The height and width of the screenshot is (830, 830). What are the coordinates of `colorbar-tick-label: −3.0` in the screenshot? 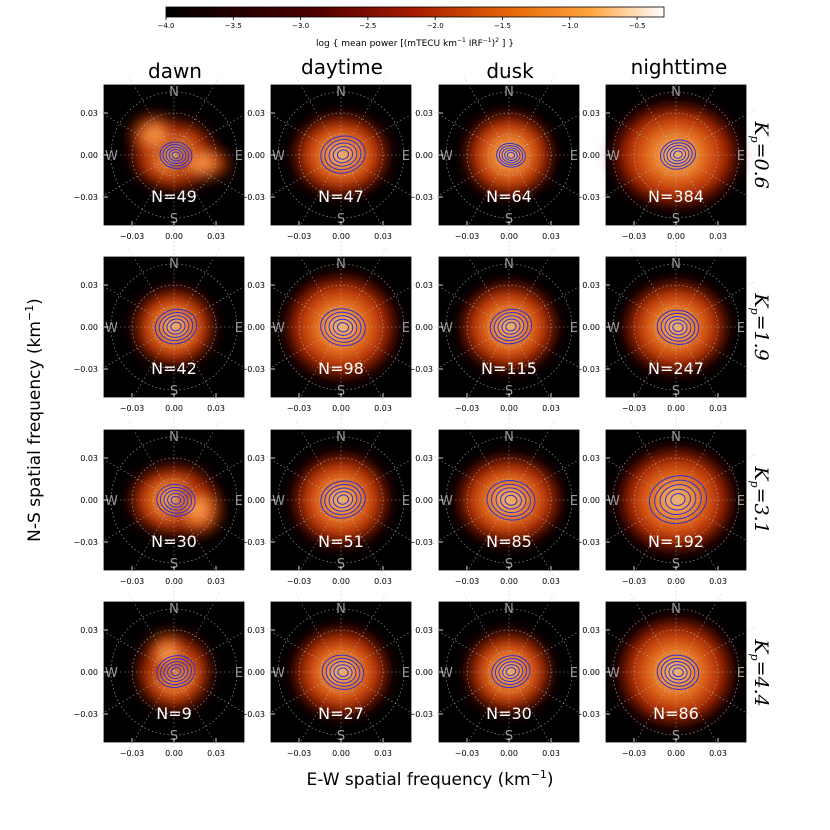 It's located at (300, 26).